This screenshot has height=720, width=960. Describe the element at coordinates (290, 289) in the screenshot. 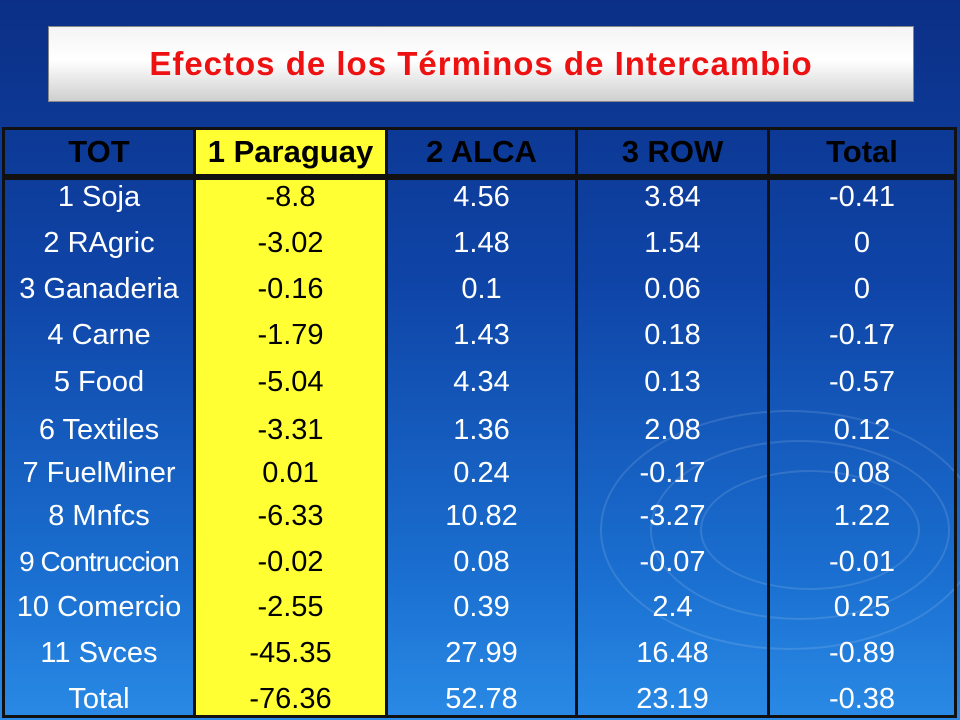

I see `table-cell: -0.16` at that location.